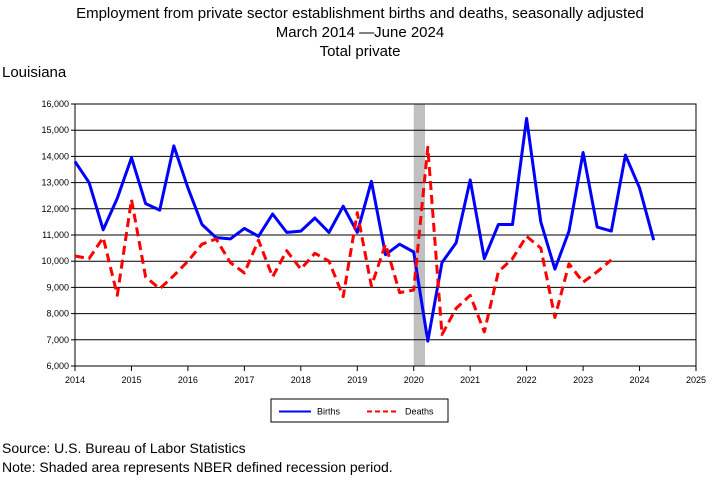  What do you see at coordinates (55, 261) in the screenshot?
I see `y-tick-label: 10,000` at bounding box center [55, 261].